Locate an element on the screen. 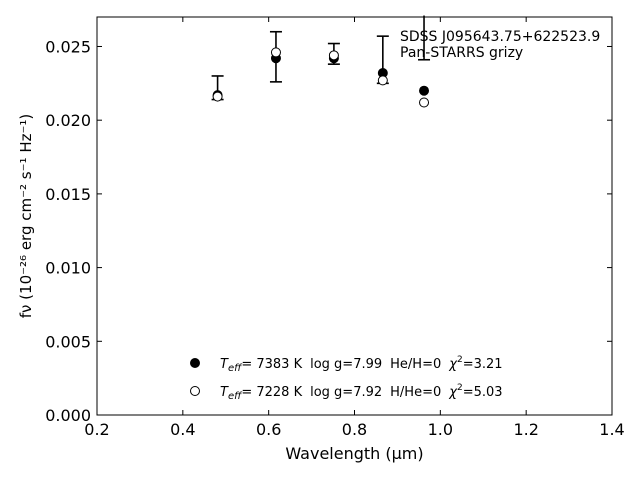 The height and width of the screenshot is (480, 640). x-tick-label-4: 1.0 is located at coordinates (440, 429).